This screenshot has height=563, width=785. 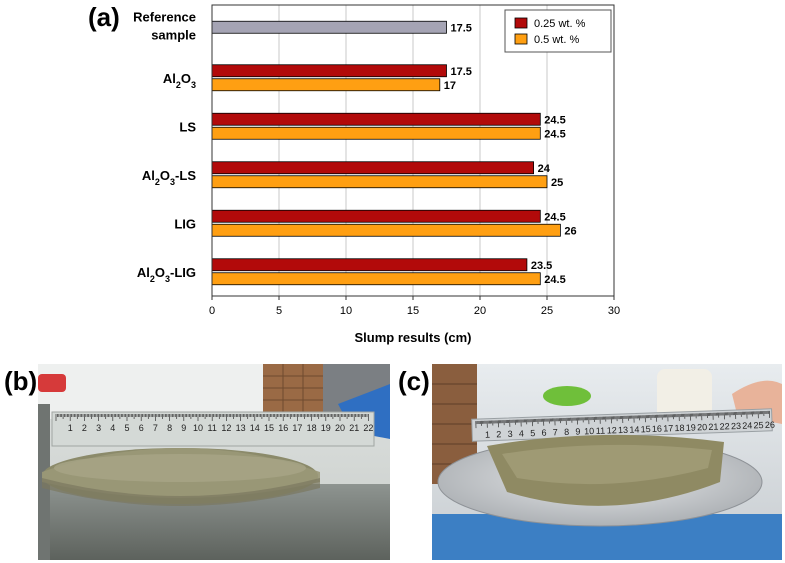 What do you see at coordinates (547, 311) in the screenshot?
I see `x-tick-label: 25` at bounding box center [547, 311].